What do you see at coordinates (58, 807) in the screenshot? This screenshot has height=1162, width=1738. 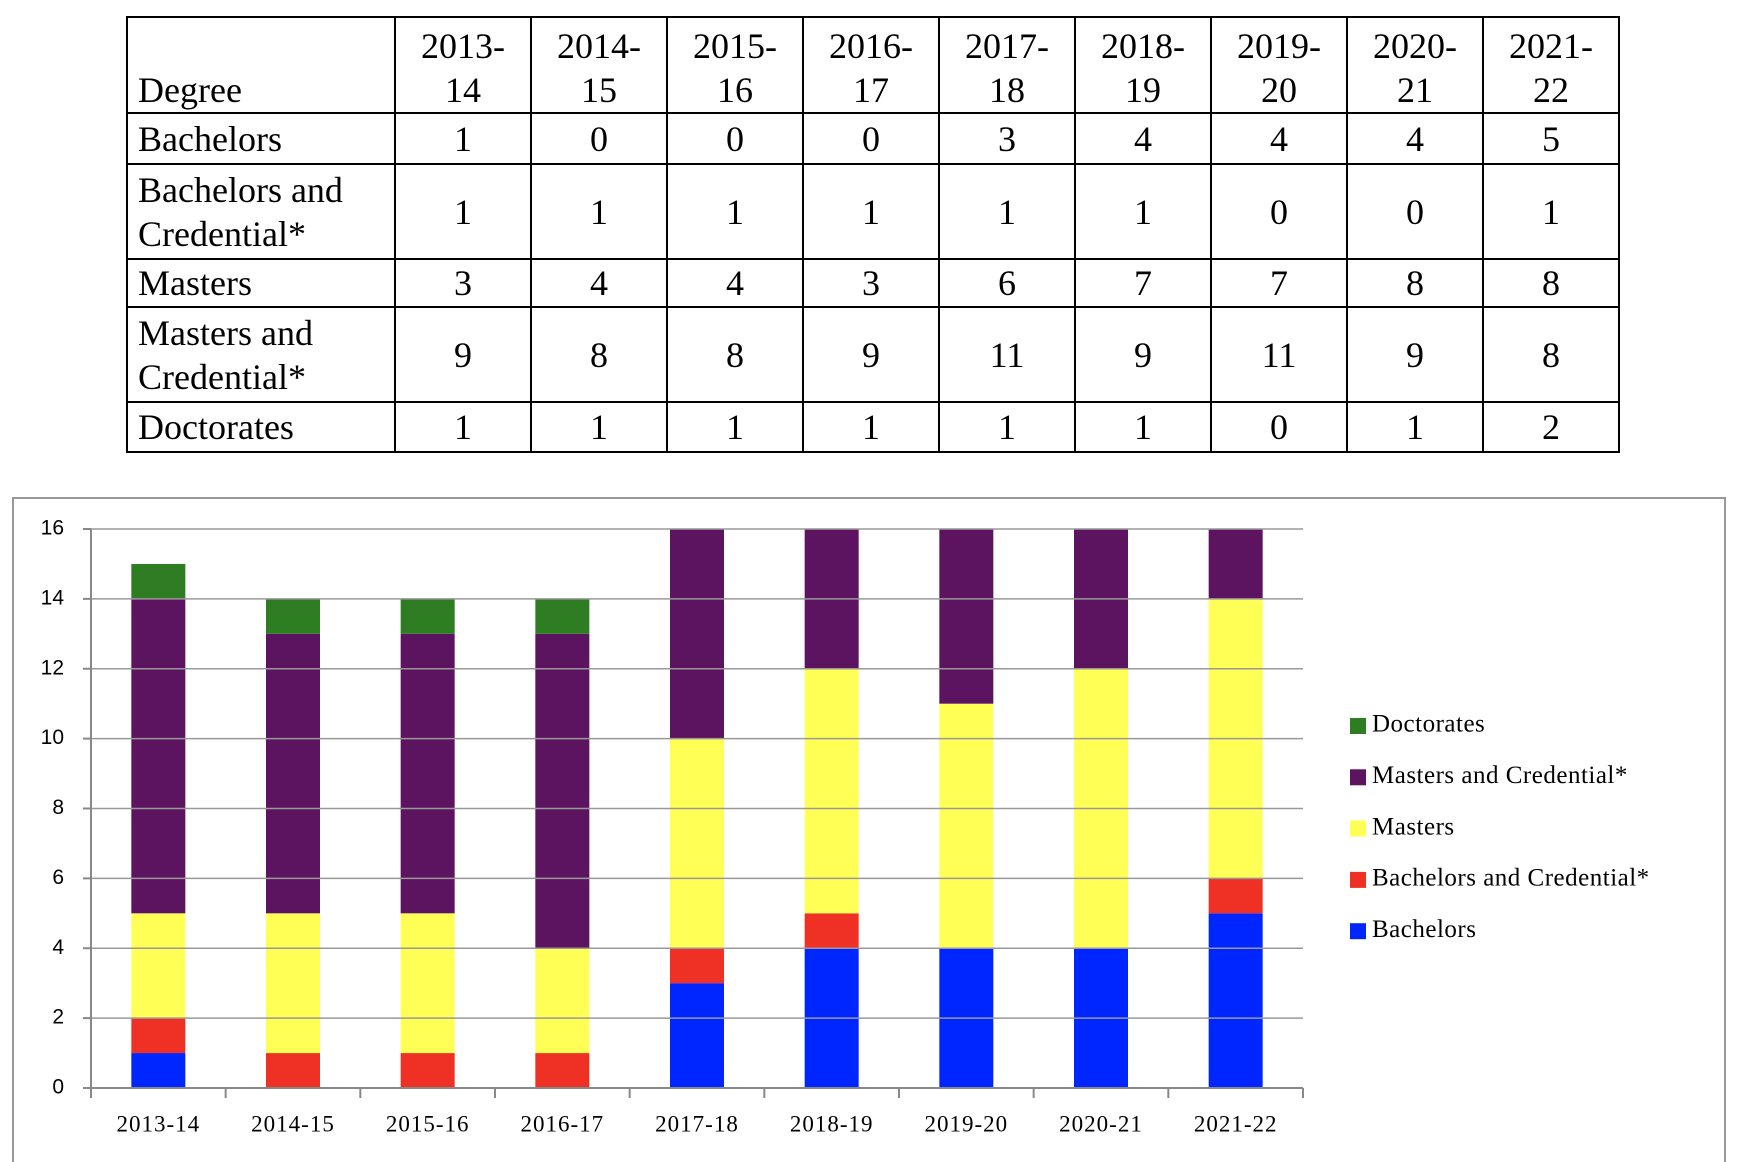 I see `y-tick-label: 8` at bounding box center [58, 807].